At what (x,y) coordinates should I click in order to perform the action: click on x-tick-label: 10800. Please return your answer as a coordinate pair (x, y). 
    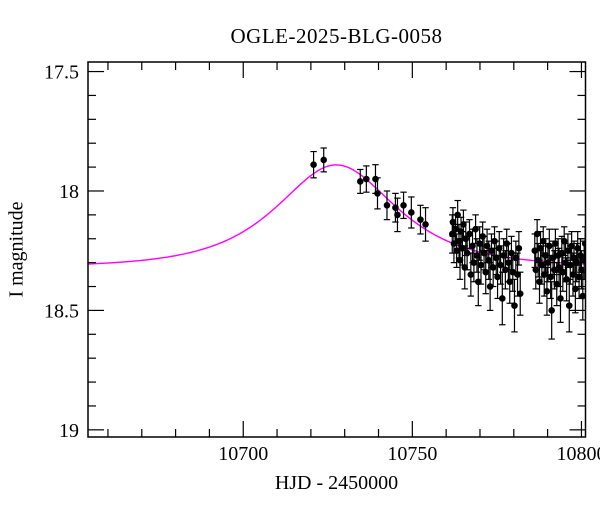
    Looking at the image, I should click on (578, 454).